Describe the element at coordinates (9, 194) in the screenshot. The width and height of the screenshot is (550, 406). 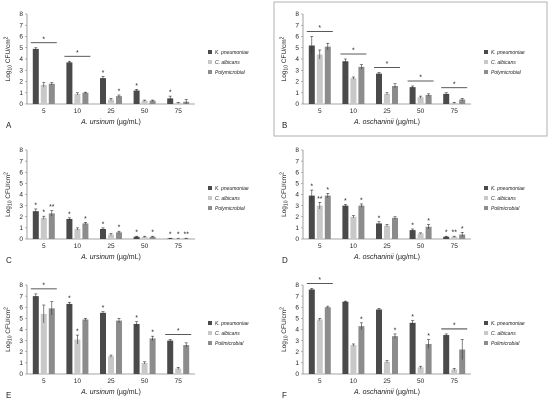
I see `y-axis-label: Log10 CFU/cm2` at that location.